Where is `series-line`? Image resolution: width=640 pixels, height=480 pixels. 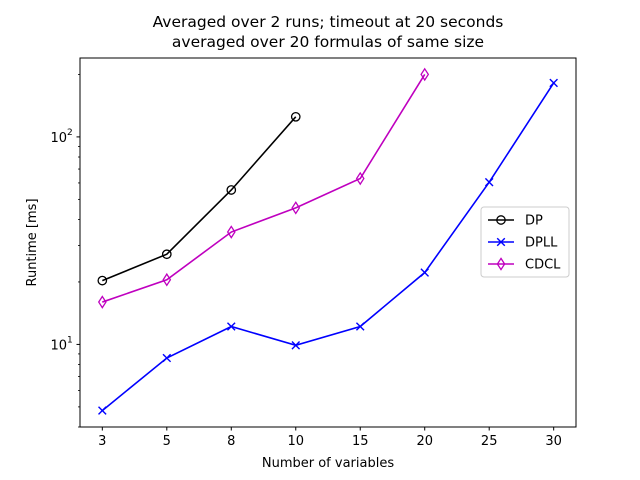
series-line is located at coordinates (199, 199).